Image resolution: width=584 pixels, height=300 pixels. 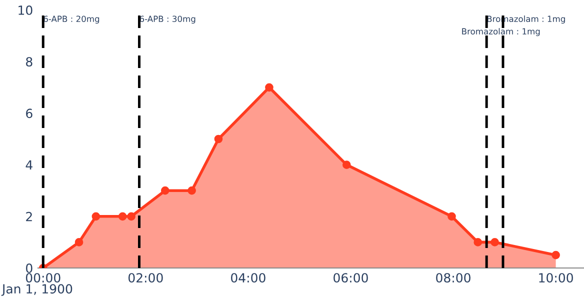 What do you see at coordinates (29, 268) in the screenshot?
I see `y-tick-label: 0` at bounding box center [29, 268].